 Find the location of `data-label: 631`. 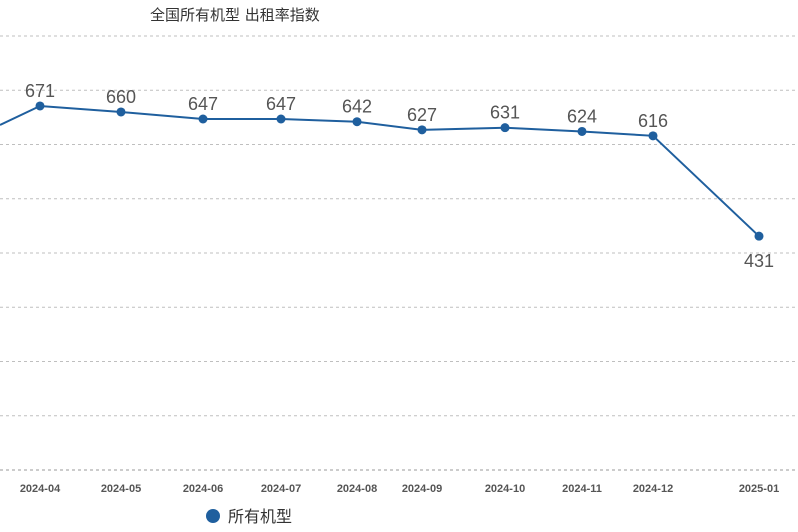

data-label: 631 is located at coordinates (505, 113).